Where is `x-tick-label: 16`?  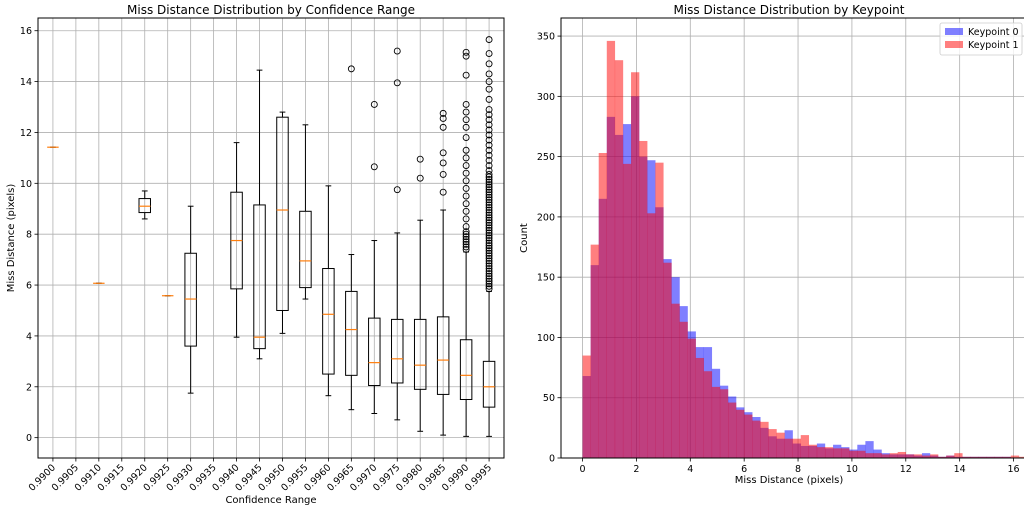
x-tick-label: 16 is located at coordinates (1013, 469).